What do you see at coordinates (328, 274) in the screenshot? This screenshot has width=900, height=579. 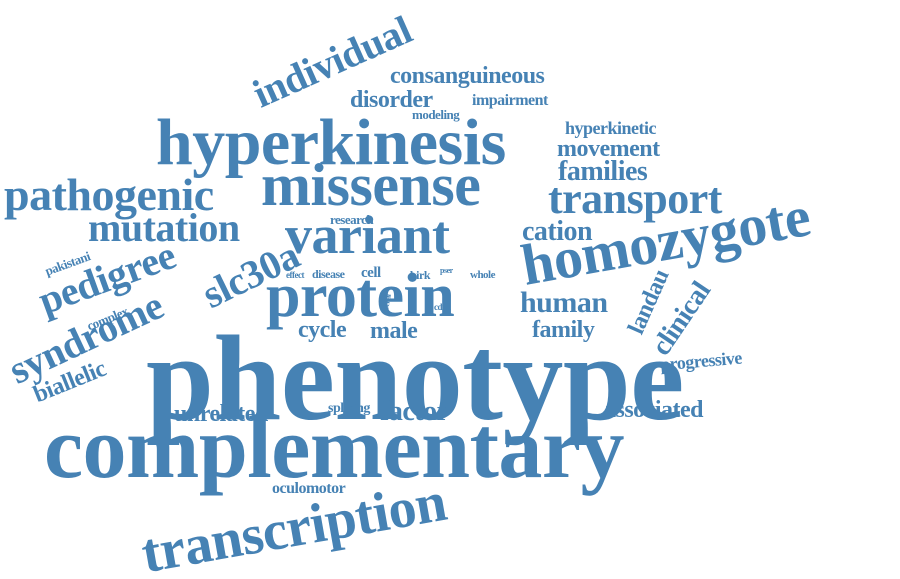 I see `word-disease: disease` at bounding box center [328, 274].